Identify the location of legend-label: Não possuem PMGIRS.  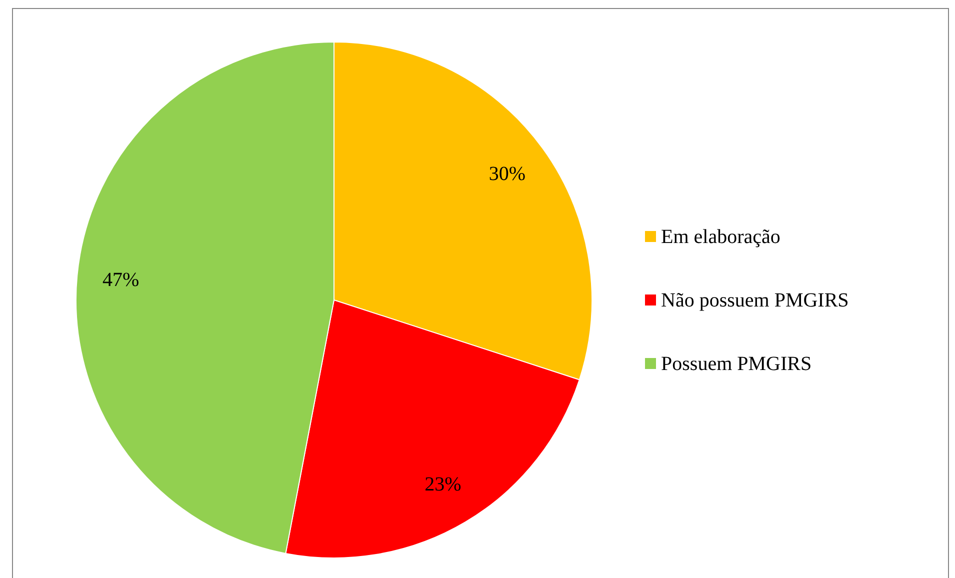
(755, 301).